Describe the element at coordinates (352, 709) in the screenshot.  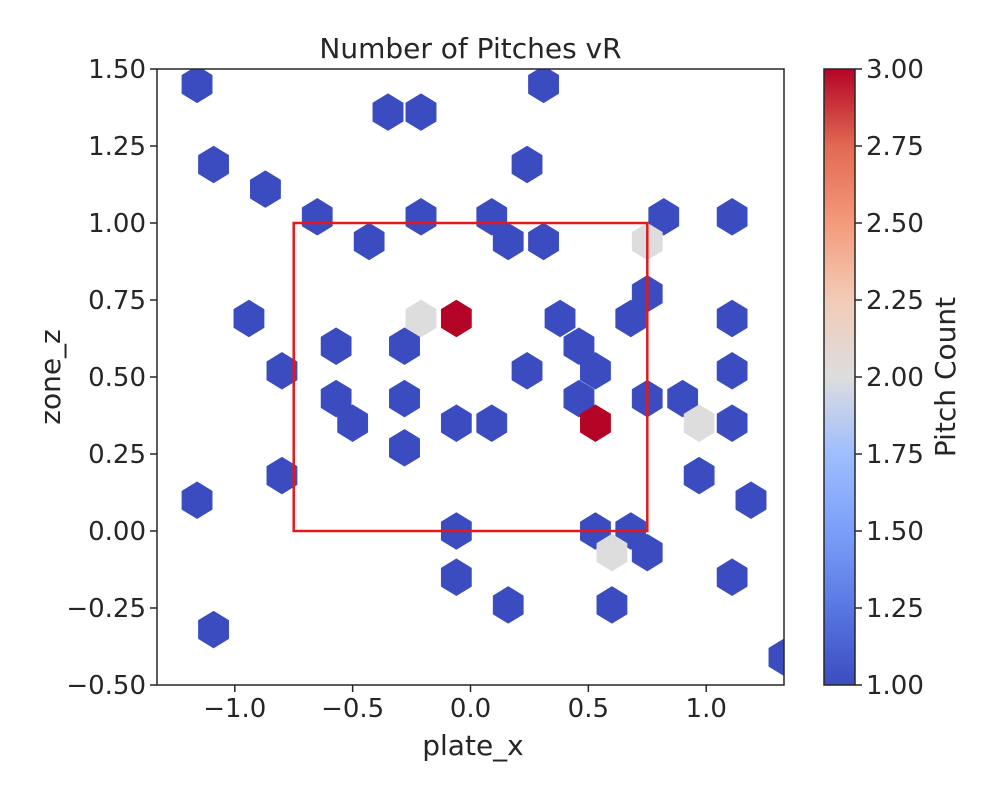
I see `x-tick-label: −0.5` at that location.